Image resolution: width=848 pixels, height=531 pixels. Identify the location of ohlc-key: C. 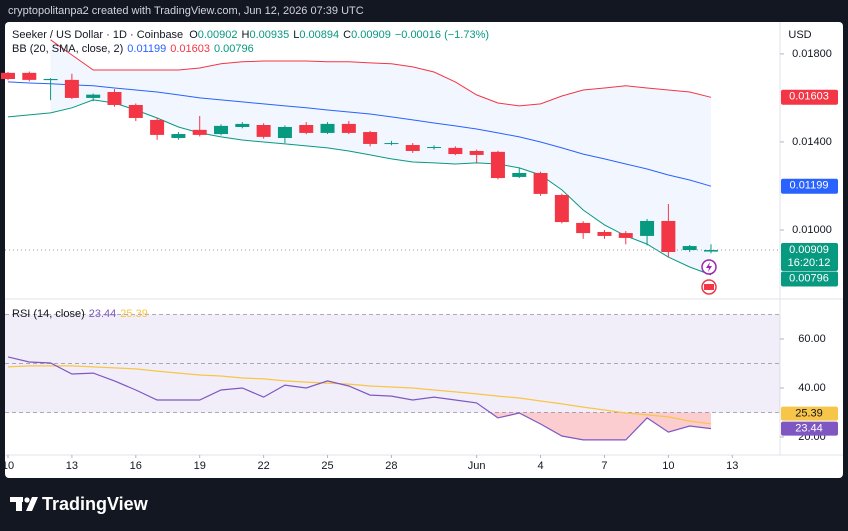
(347, 35).